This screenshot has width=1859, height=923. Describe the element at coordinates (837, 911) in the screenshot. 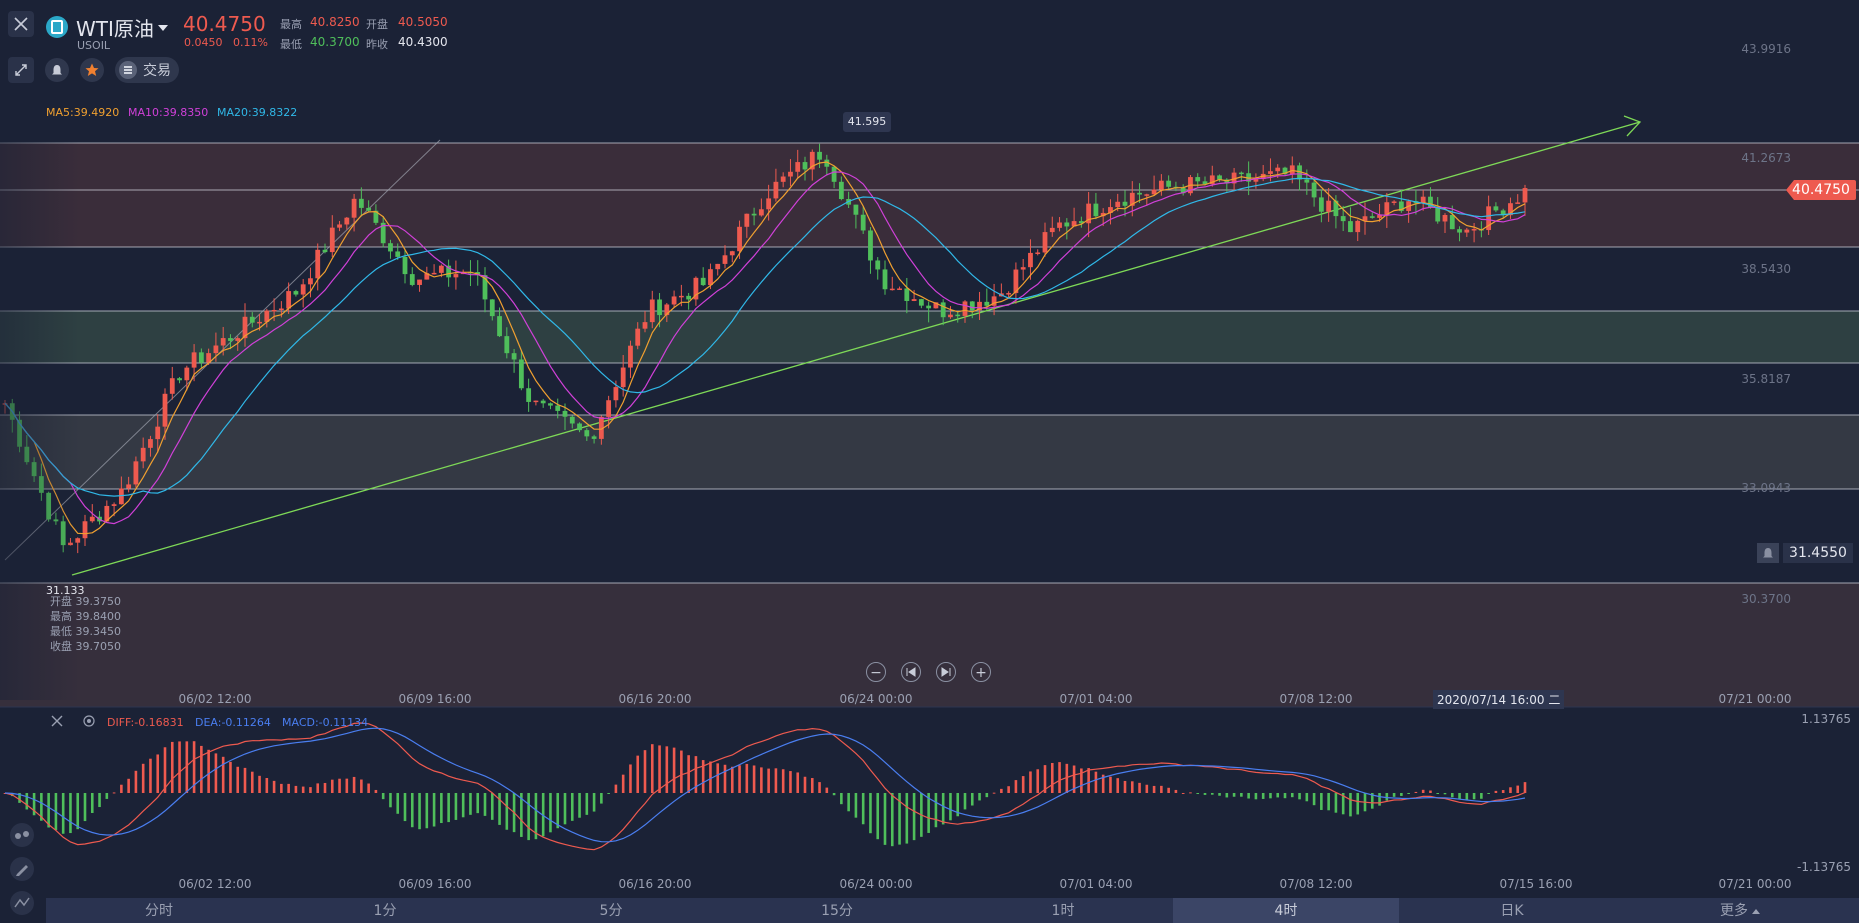

I see `period-tab-15m: 15分` at that location.